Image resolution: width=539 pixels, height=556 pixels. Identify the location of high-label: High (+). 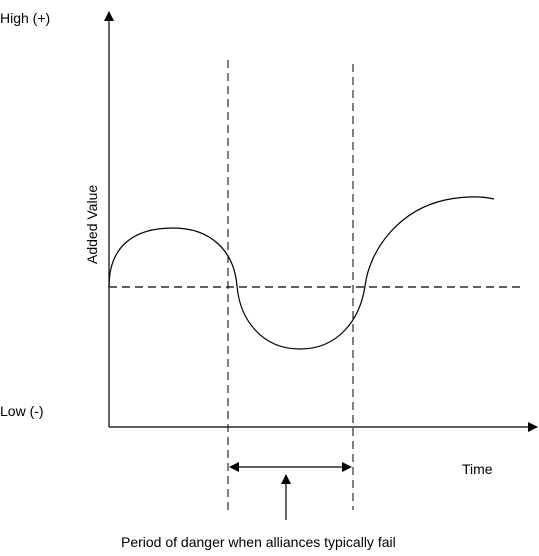
(25, 18).